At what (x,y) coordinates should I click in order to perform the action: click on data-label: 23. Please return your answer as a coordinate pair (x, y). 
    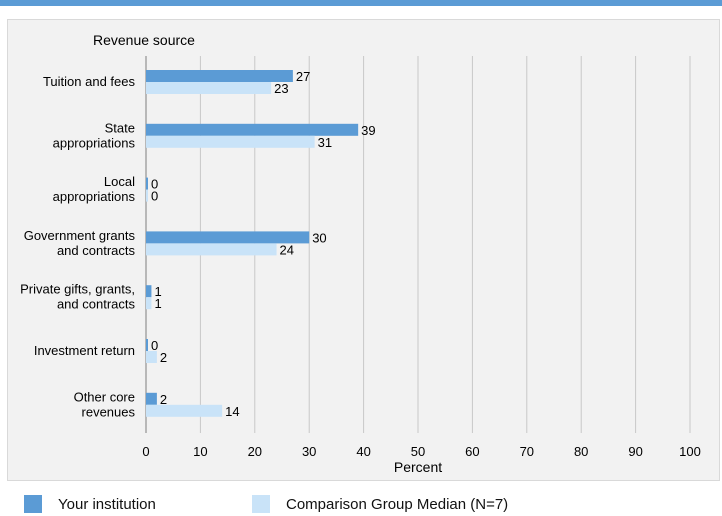
    Looking at the image, I should click on (281, 88).